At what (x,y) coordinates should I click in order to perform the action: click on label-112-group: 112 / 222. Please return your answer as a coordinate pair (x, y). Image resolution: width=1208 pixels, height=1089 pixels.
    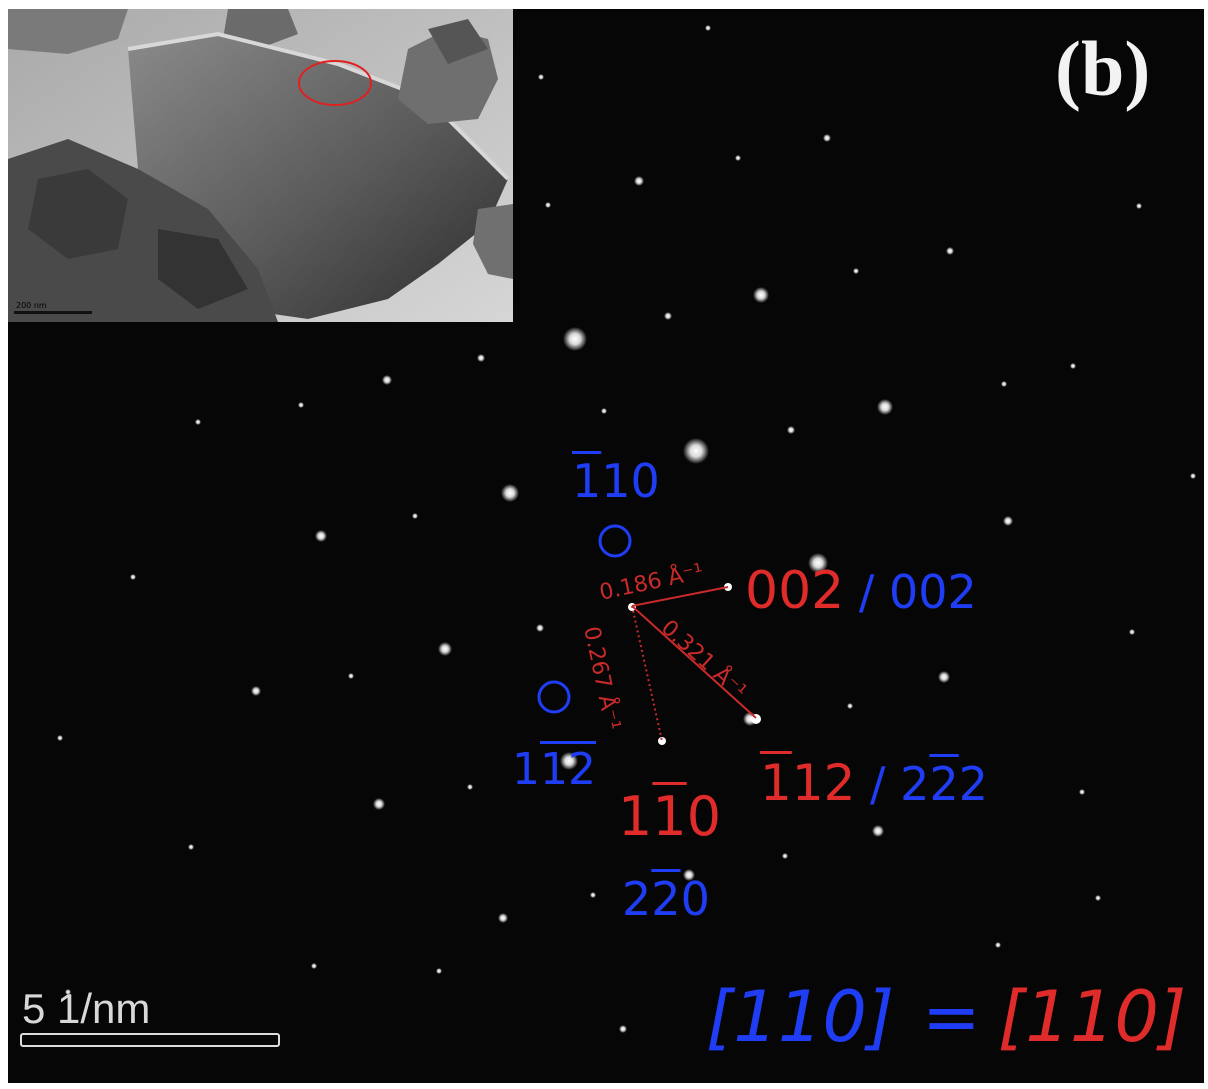
    Looking at the image, I should click on (874, 783).